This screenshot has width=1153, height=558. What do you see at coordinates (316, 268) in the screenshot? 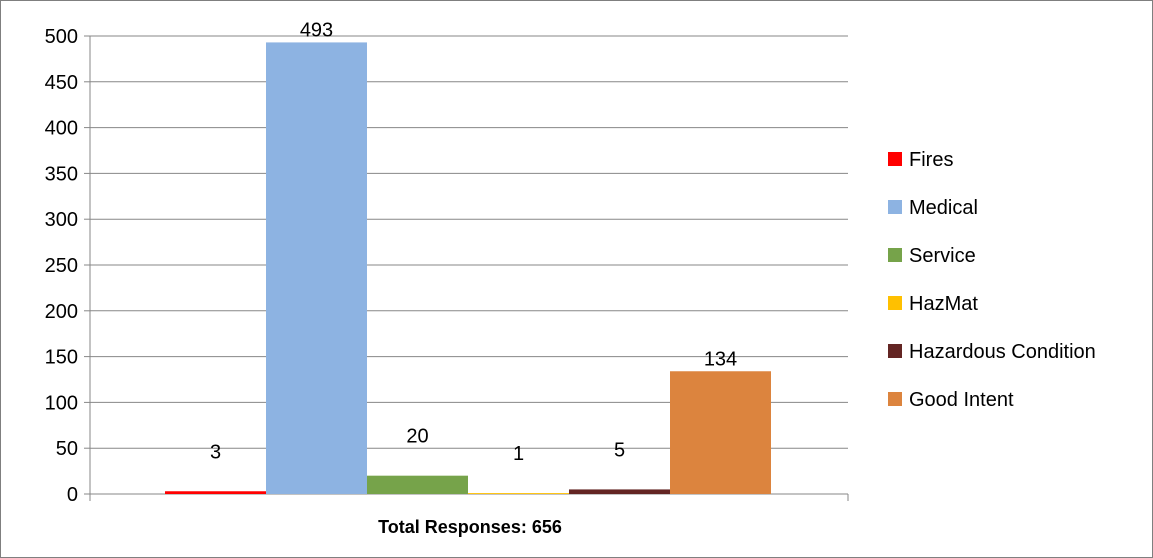
I see `bar-medical` at bounding box center [316, 268].